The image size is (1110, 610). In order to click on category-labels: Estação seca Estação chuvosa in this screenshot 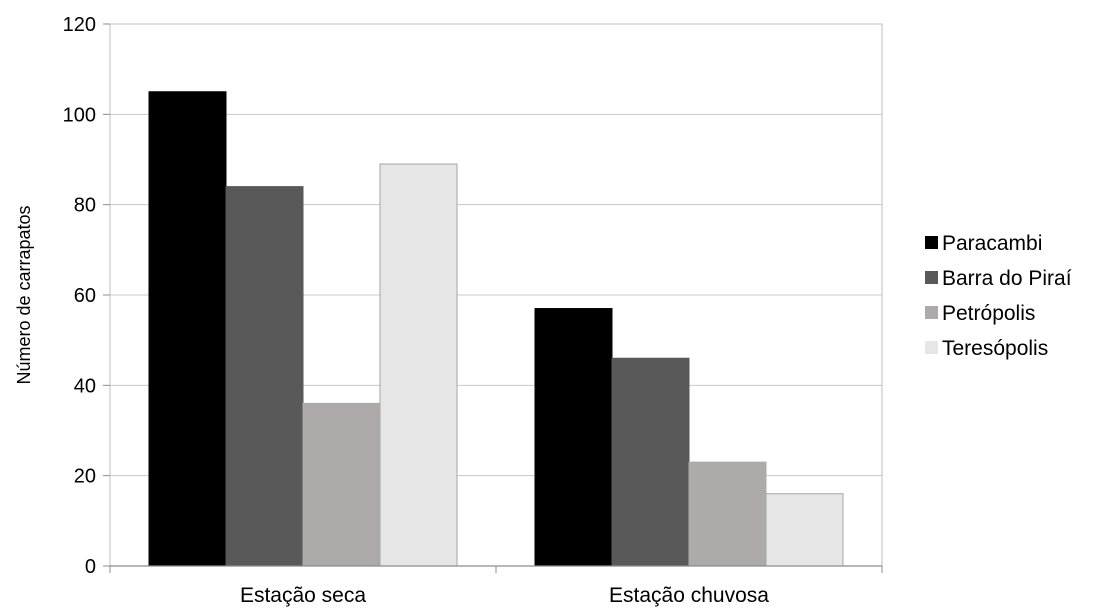, I will do `click(496, 586)`.